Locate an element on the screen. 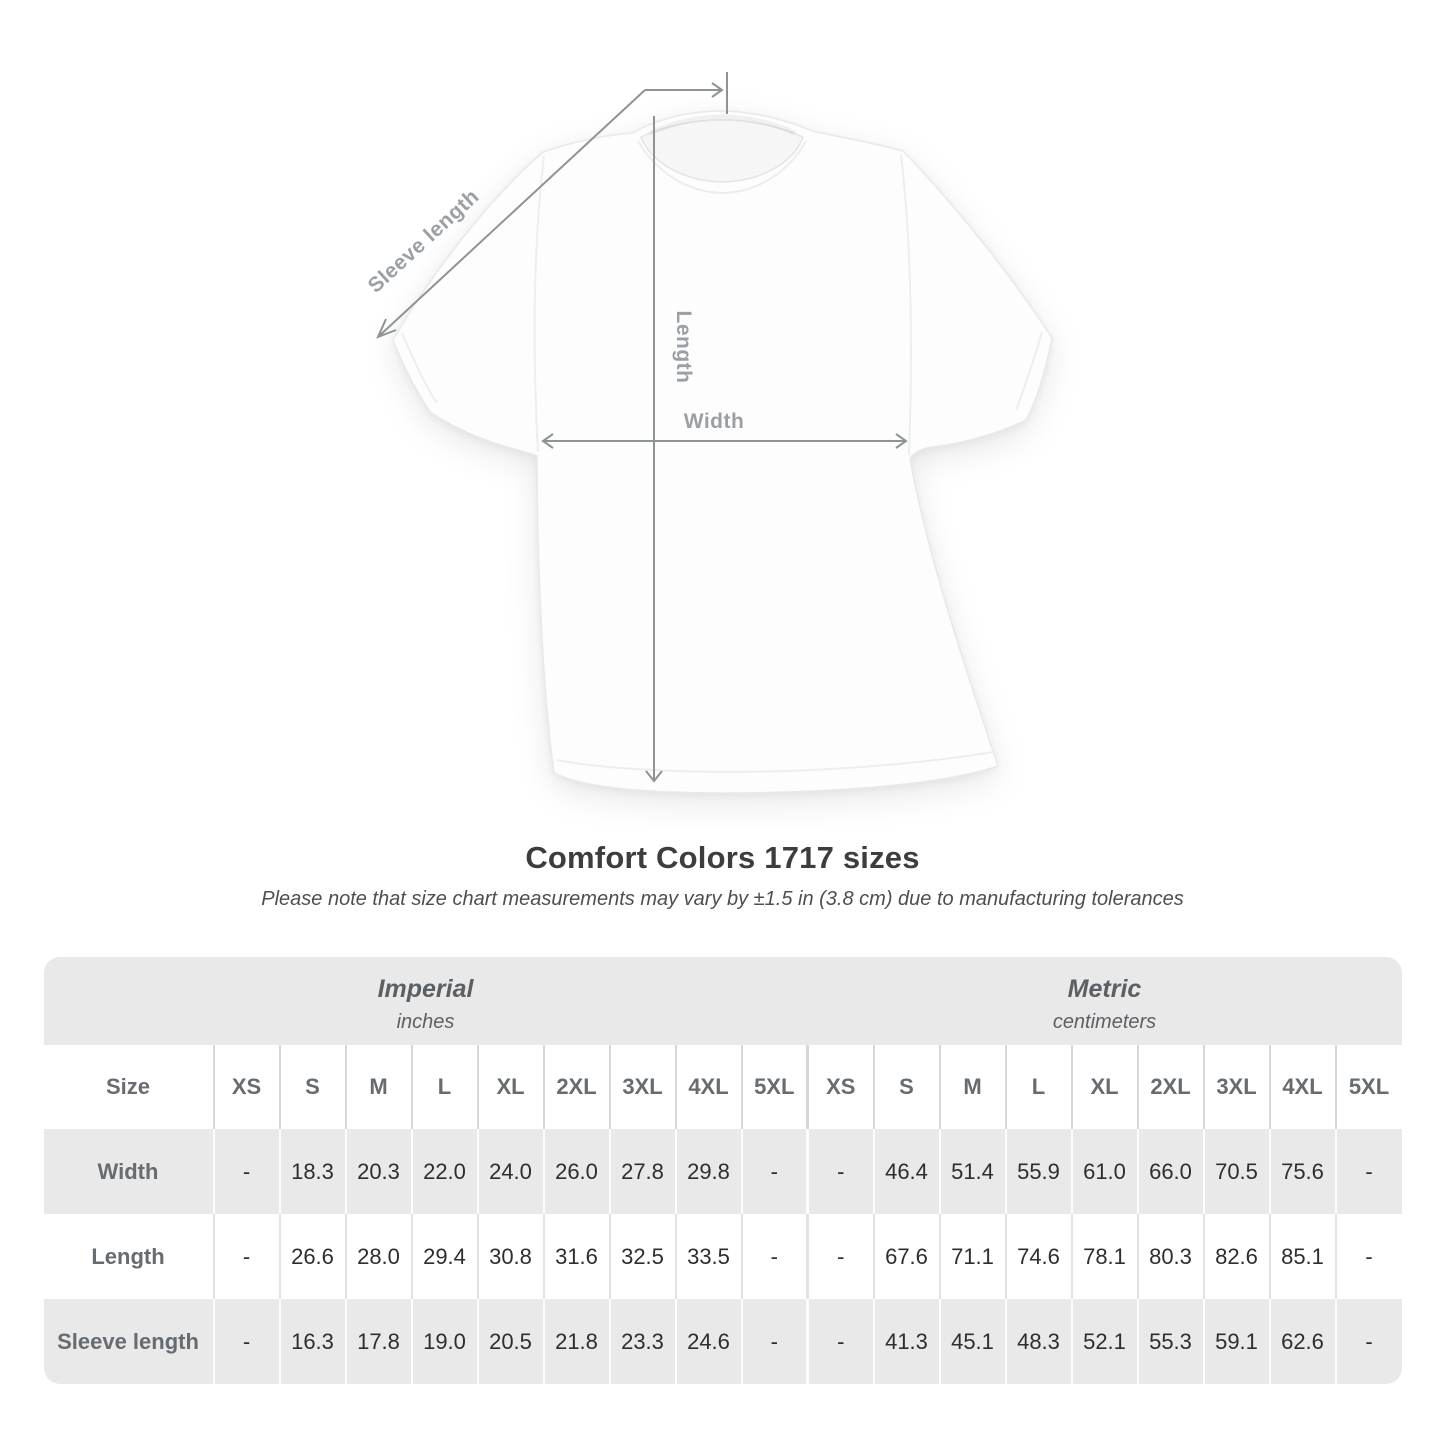 The width and height of the screenshot is (1445, 1445). imperial-label: Imperial is located at coordinates (425, 988).